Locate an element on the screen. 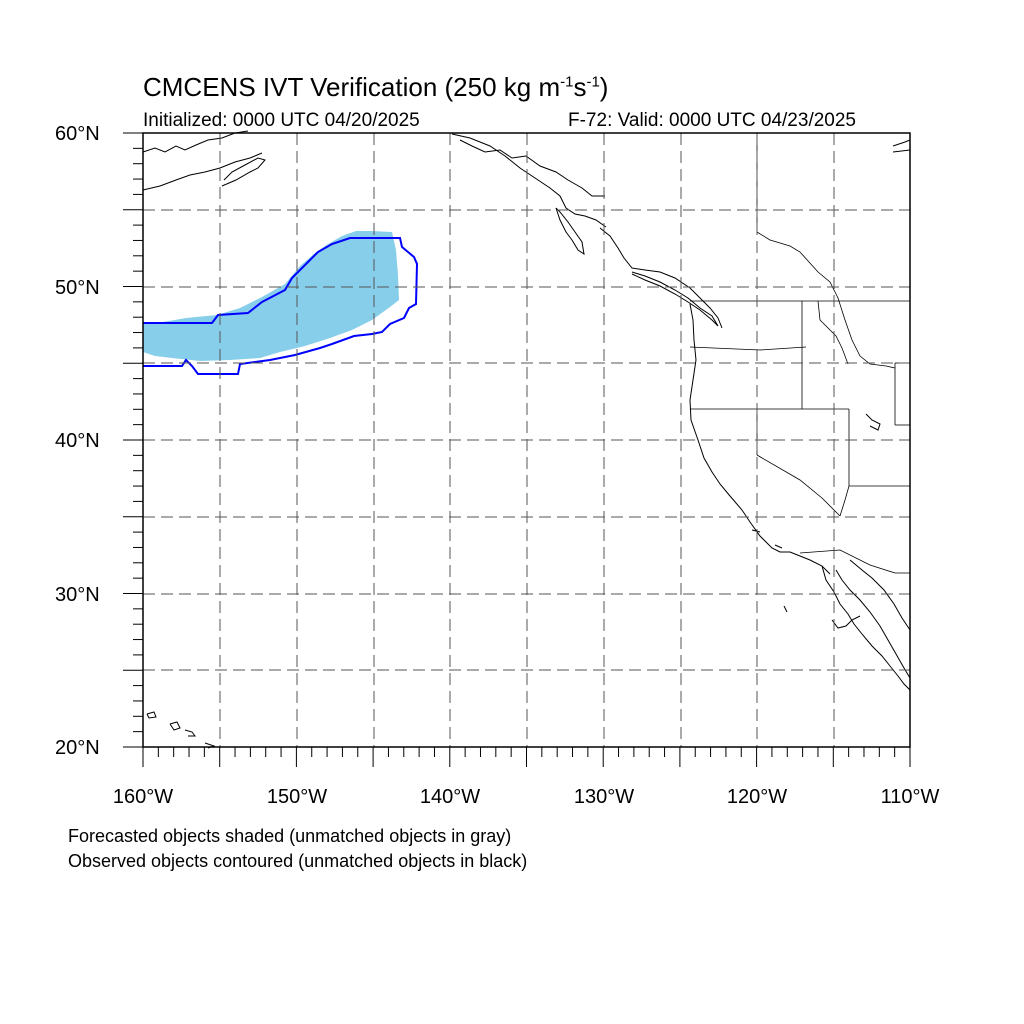  observed-object-contour is located at coordinates (281, 306).